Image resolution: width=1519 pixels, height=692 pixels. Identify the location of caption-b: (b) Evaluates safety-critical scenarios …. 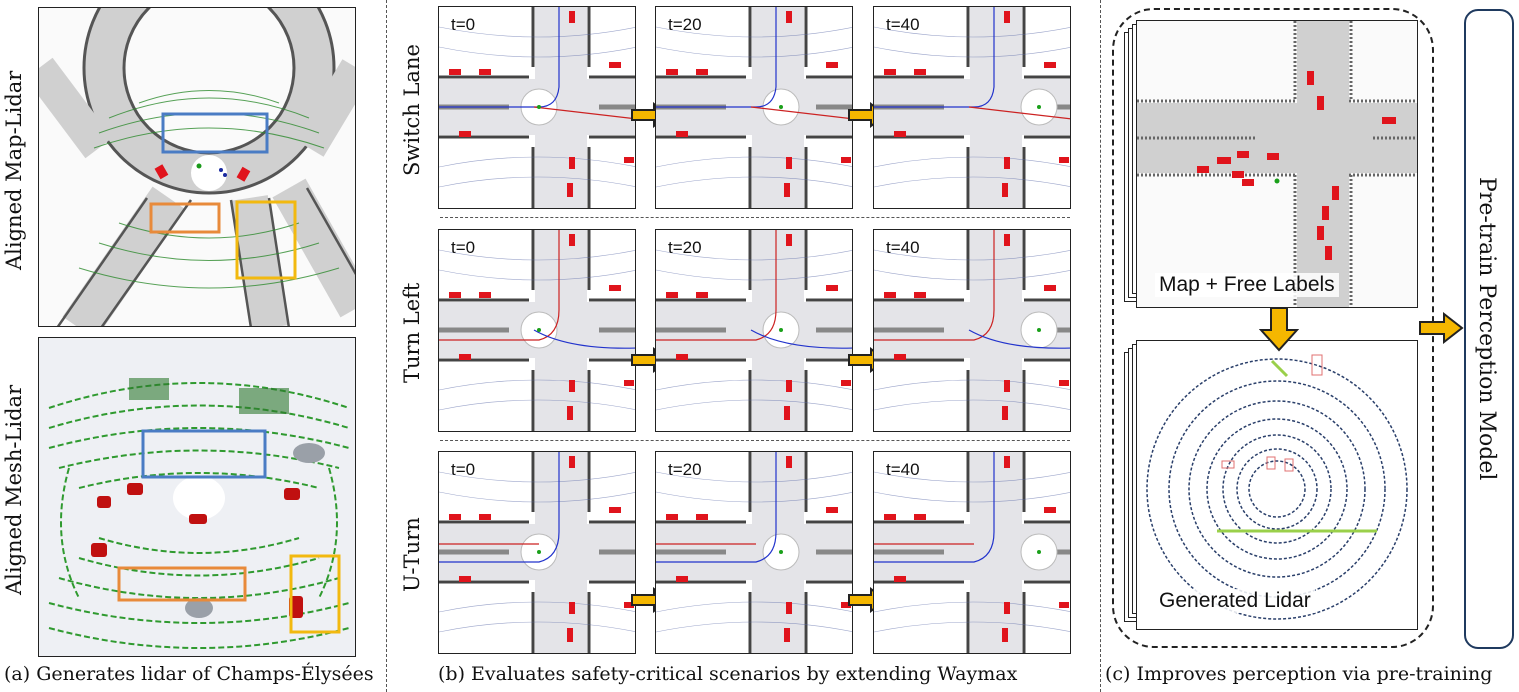
(728, 674).